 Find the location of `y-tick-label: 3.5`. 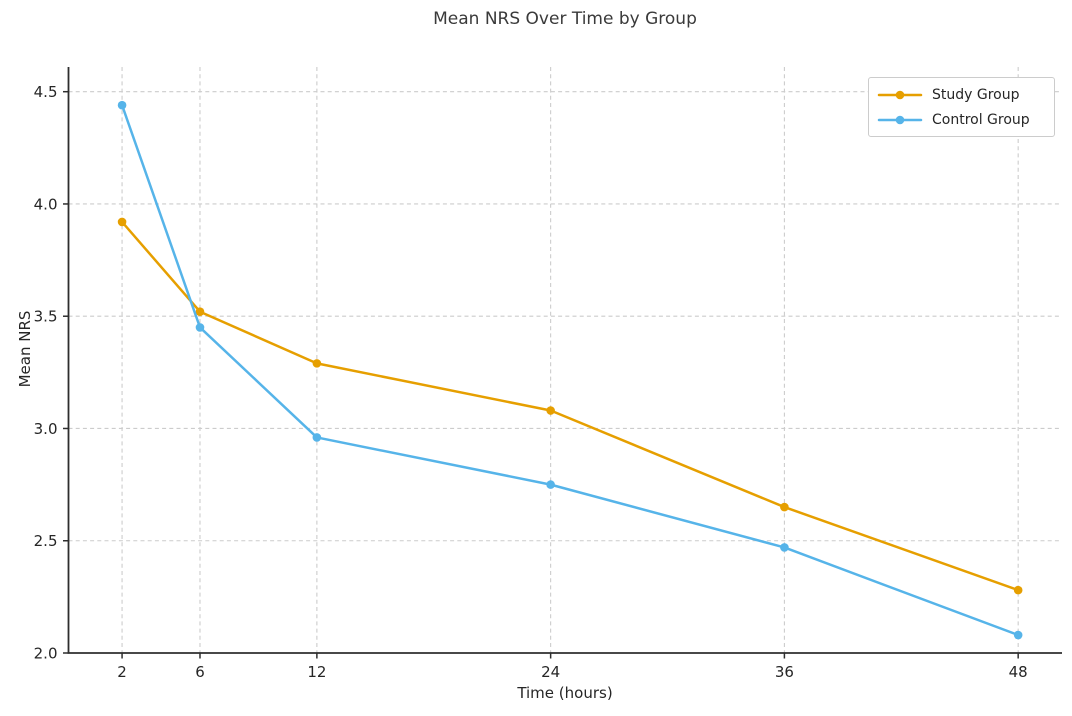

y-tick-label: 3.5 is located at coordinates (46, 317).